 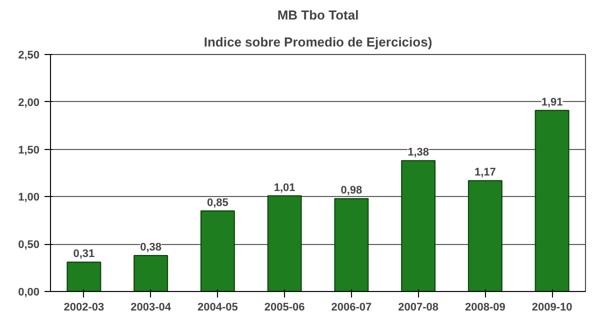 I want to click on data-label: 1,17, so click(x=485, y=172).